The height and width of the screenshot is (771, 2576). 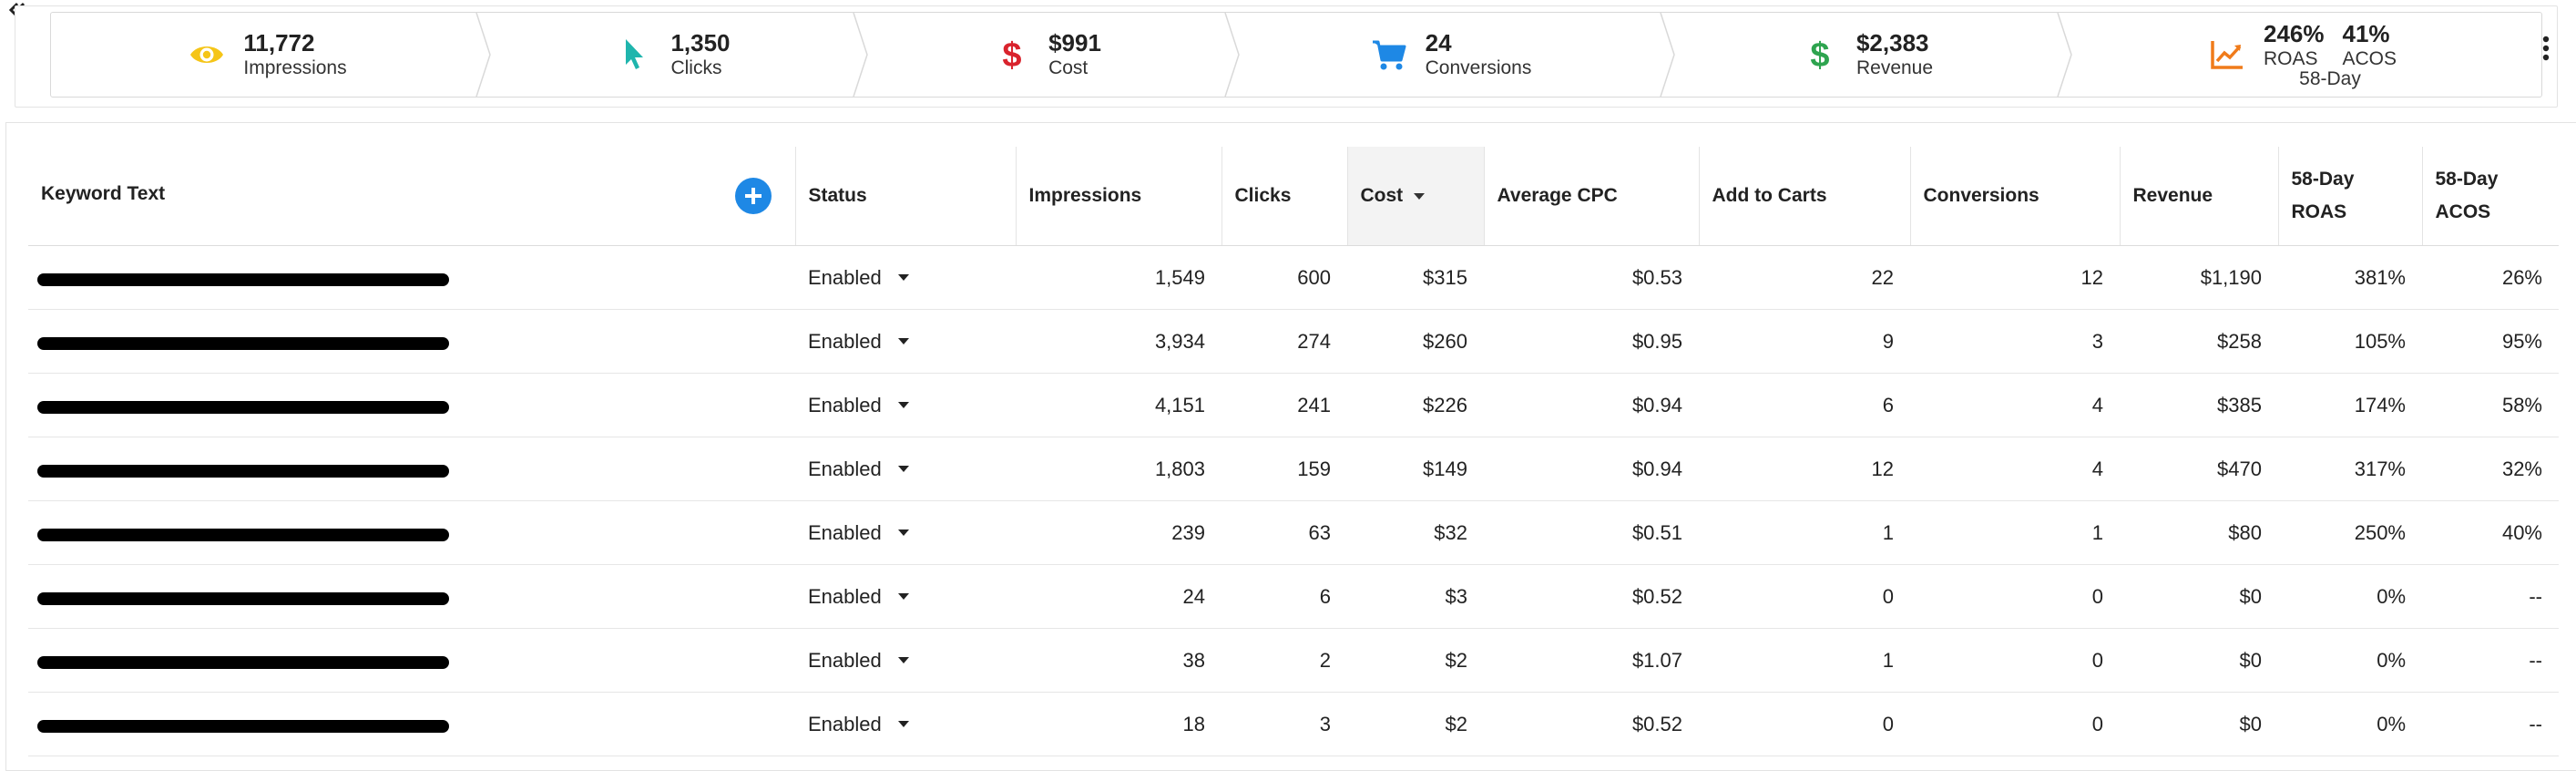 I want to click on header-add-to-carts: Add to Carts, so click(x=1804, y=197).